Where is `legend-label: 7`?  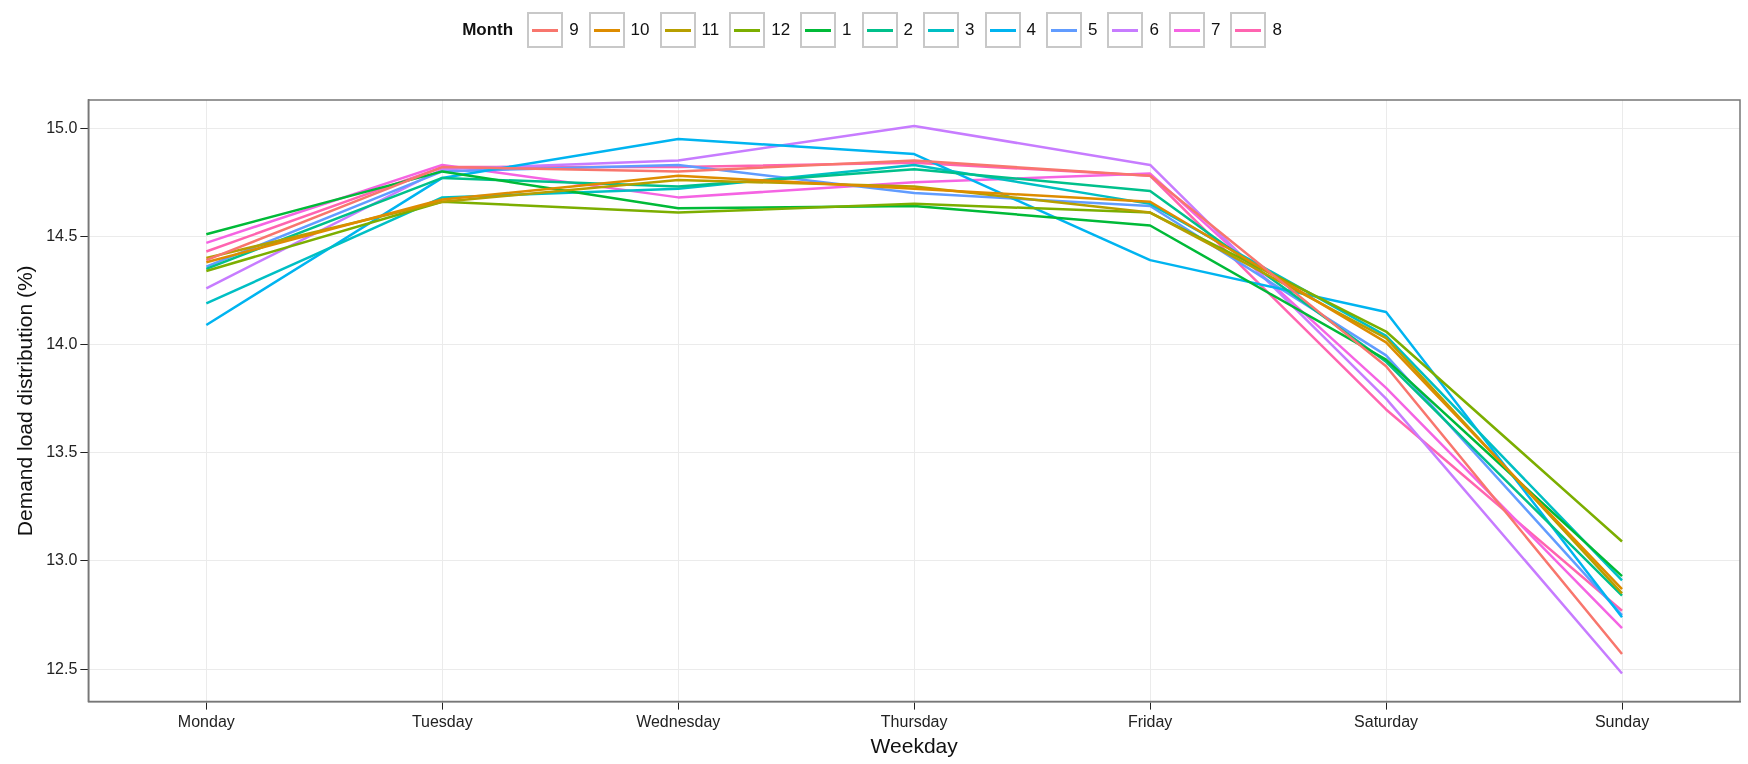 legend-label: 7 is located at coordinates (1215, 30).